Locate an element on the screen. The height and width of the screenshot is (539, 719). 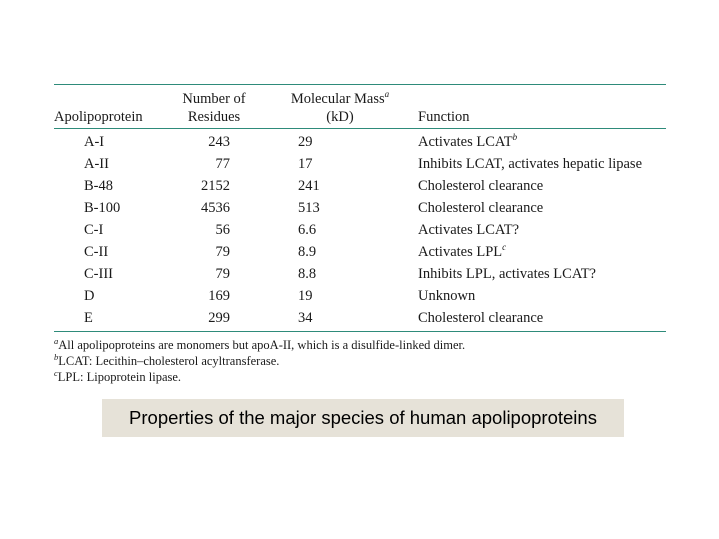
table-row: B-100 4536 513 Cholesterol clearance is located at coordinates (360, 208).